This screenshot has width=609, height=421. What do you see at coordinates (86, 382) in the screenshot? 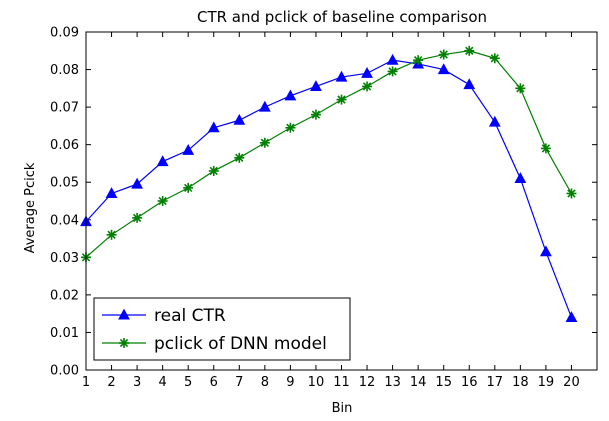
I see `x-tick-label: 1` at bounding box center [86, 382].